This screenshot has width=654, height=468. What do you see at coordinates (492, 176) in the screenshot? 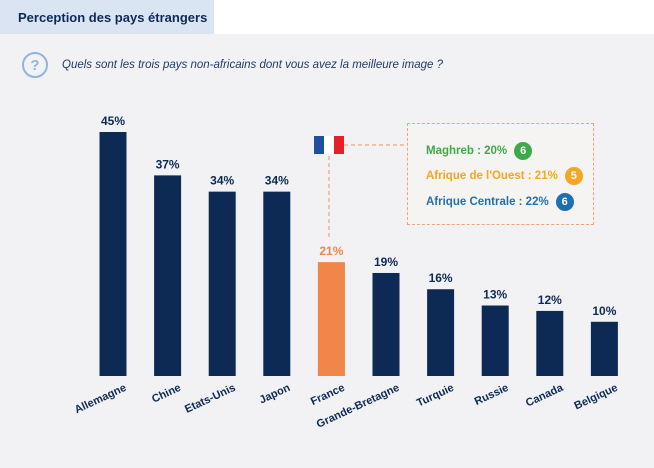
I see `callout-label-afrique-ouest: Afrique de l'Ouest : 21%` at bounding box center [492, 176].